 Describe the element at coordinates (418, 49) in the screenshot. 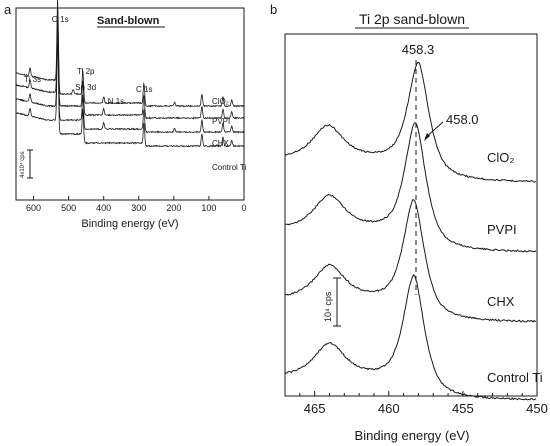

I see `panel-b-annotation-458-3: 458.3` at that location.